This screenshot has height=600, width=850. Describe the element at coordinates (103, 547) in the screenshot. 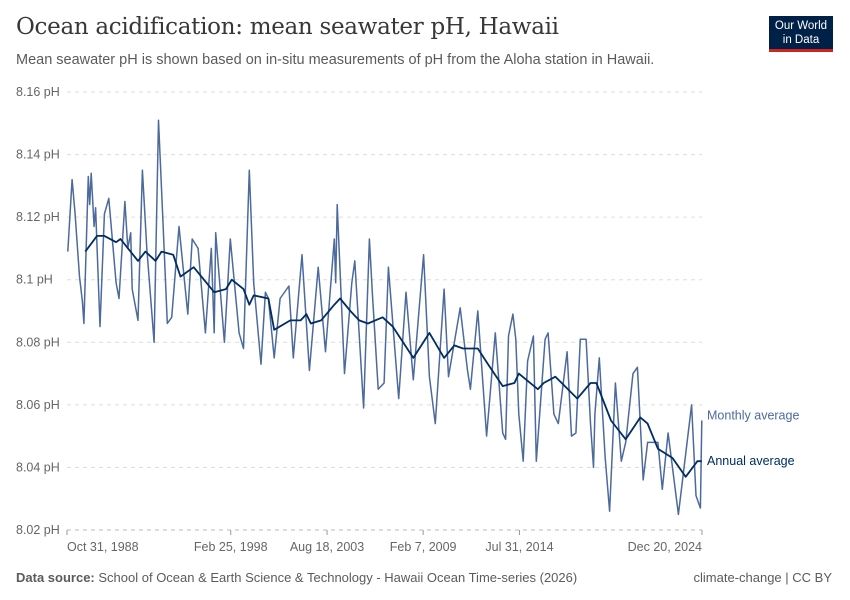

I see `x-tick-label: Oct 31, 1988` at that location.